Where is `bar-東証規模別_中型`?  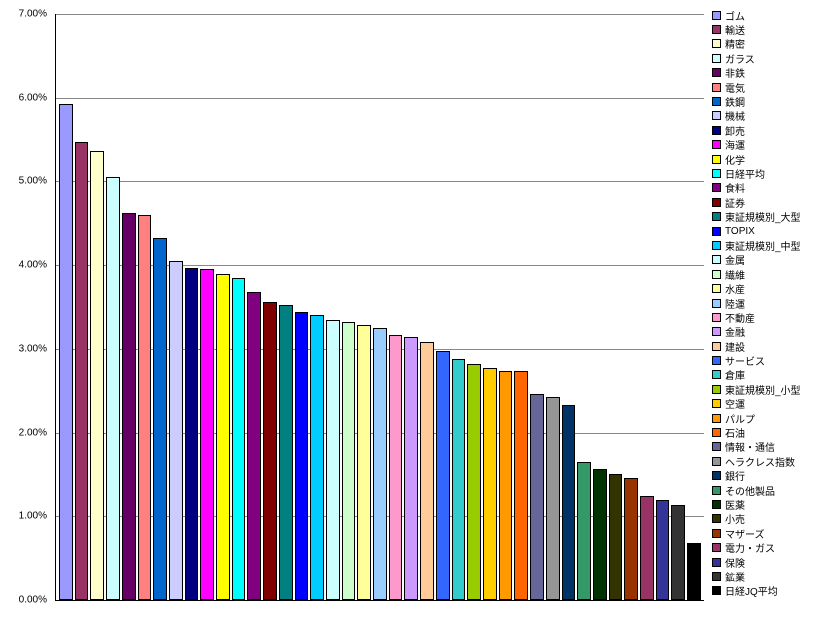
bar-東証規模別_中型 is located at coordinates (317, 457).